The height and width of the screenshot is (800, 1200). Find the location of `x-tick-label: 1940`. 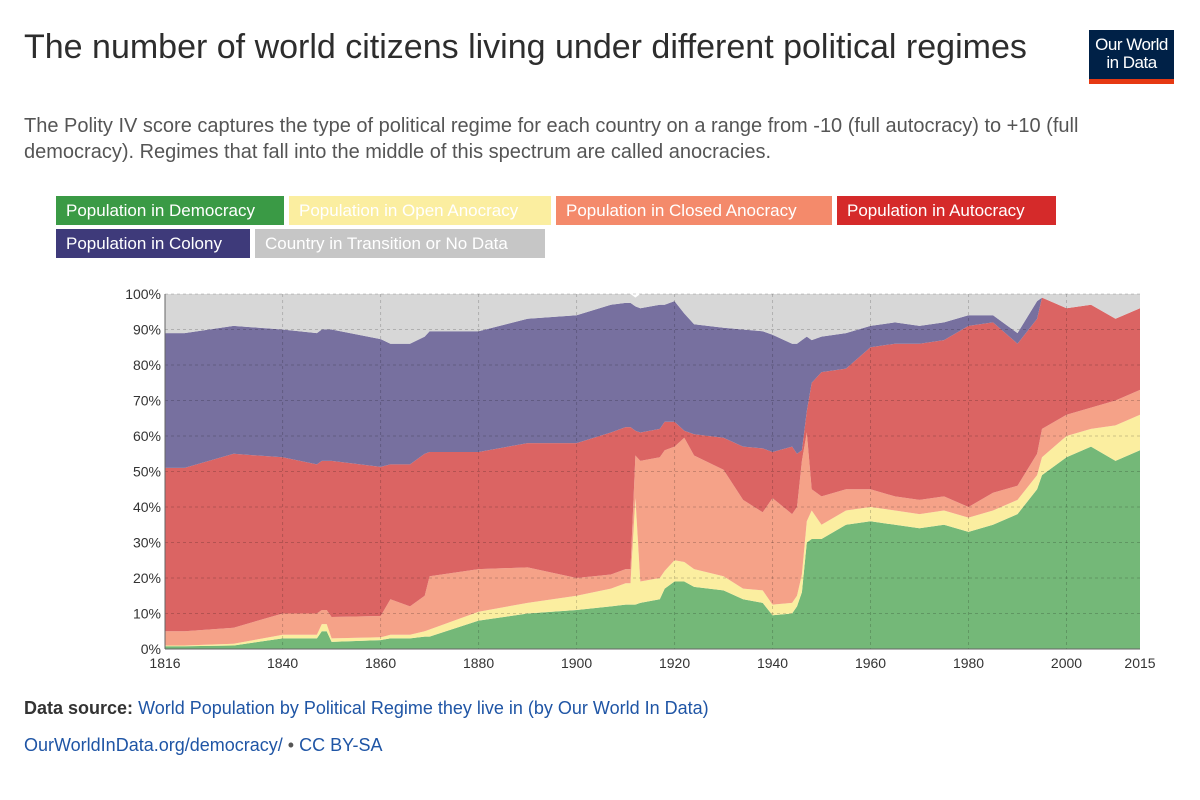

x-tick-label: 1940 is located at coordinates (772, 663).